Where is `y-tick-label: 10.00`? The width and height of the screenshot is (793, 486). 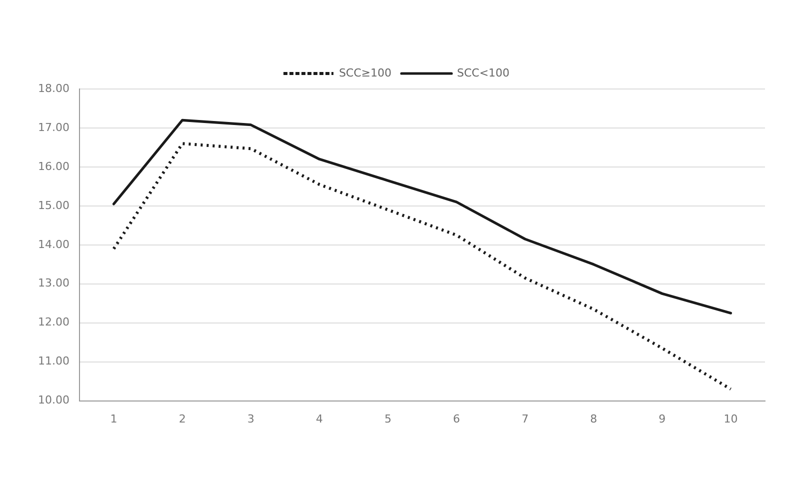 y-tick-label: 10.00 is located at coordinates (54, 400).